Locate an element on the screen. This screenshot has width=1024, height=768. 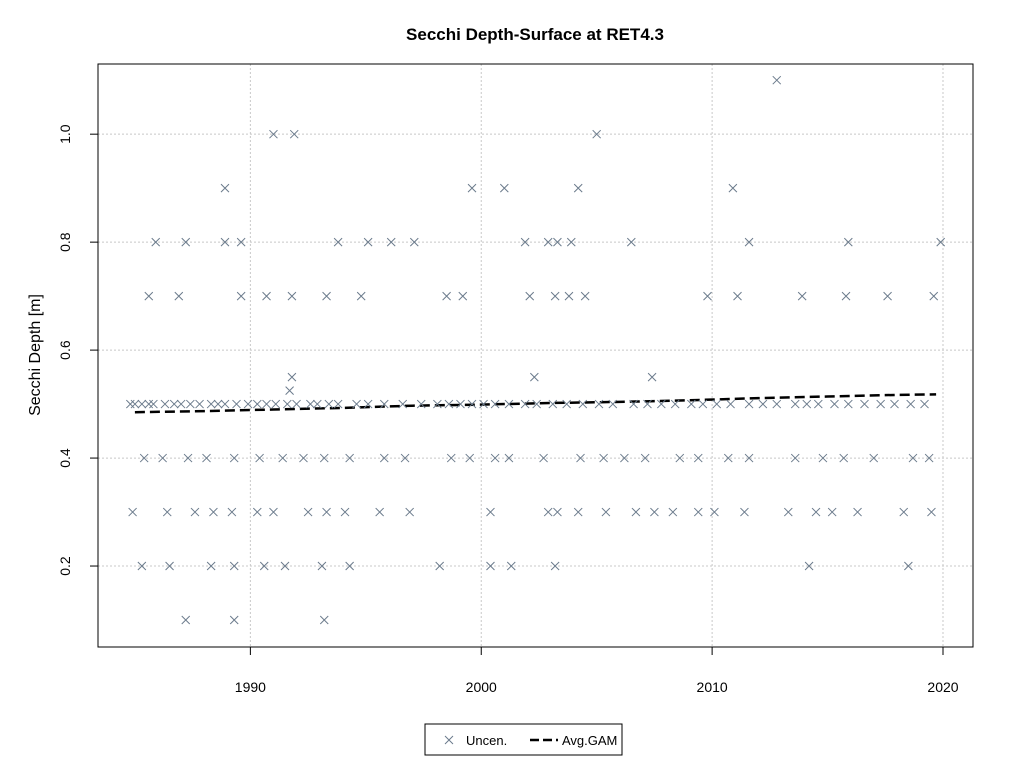
legend-marker-uncen is located at coordinates (449, 740).